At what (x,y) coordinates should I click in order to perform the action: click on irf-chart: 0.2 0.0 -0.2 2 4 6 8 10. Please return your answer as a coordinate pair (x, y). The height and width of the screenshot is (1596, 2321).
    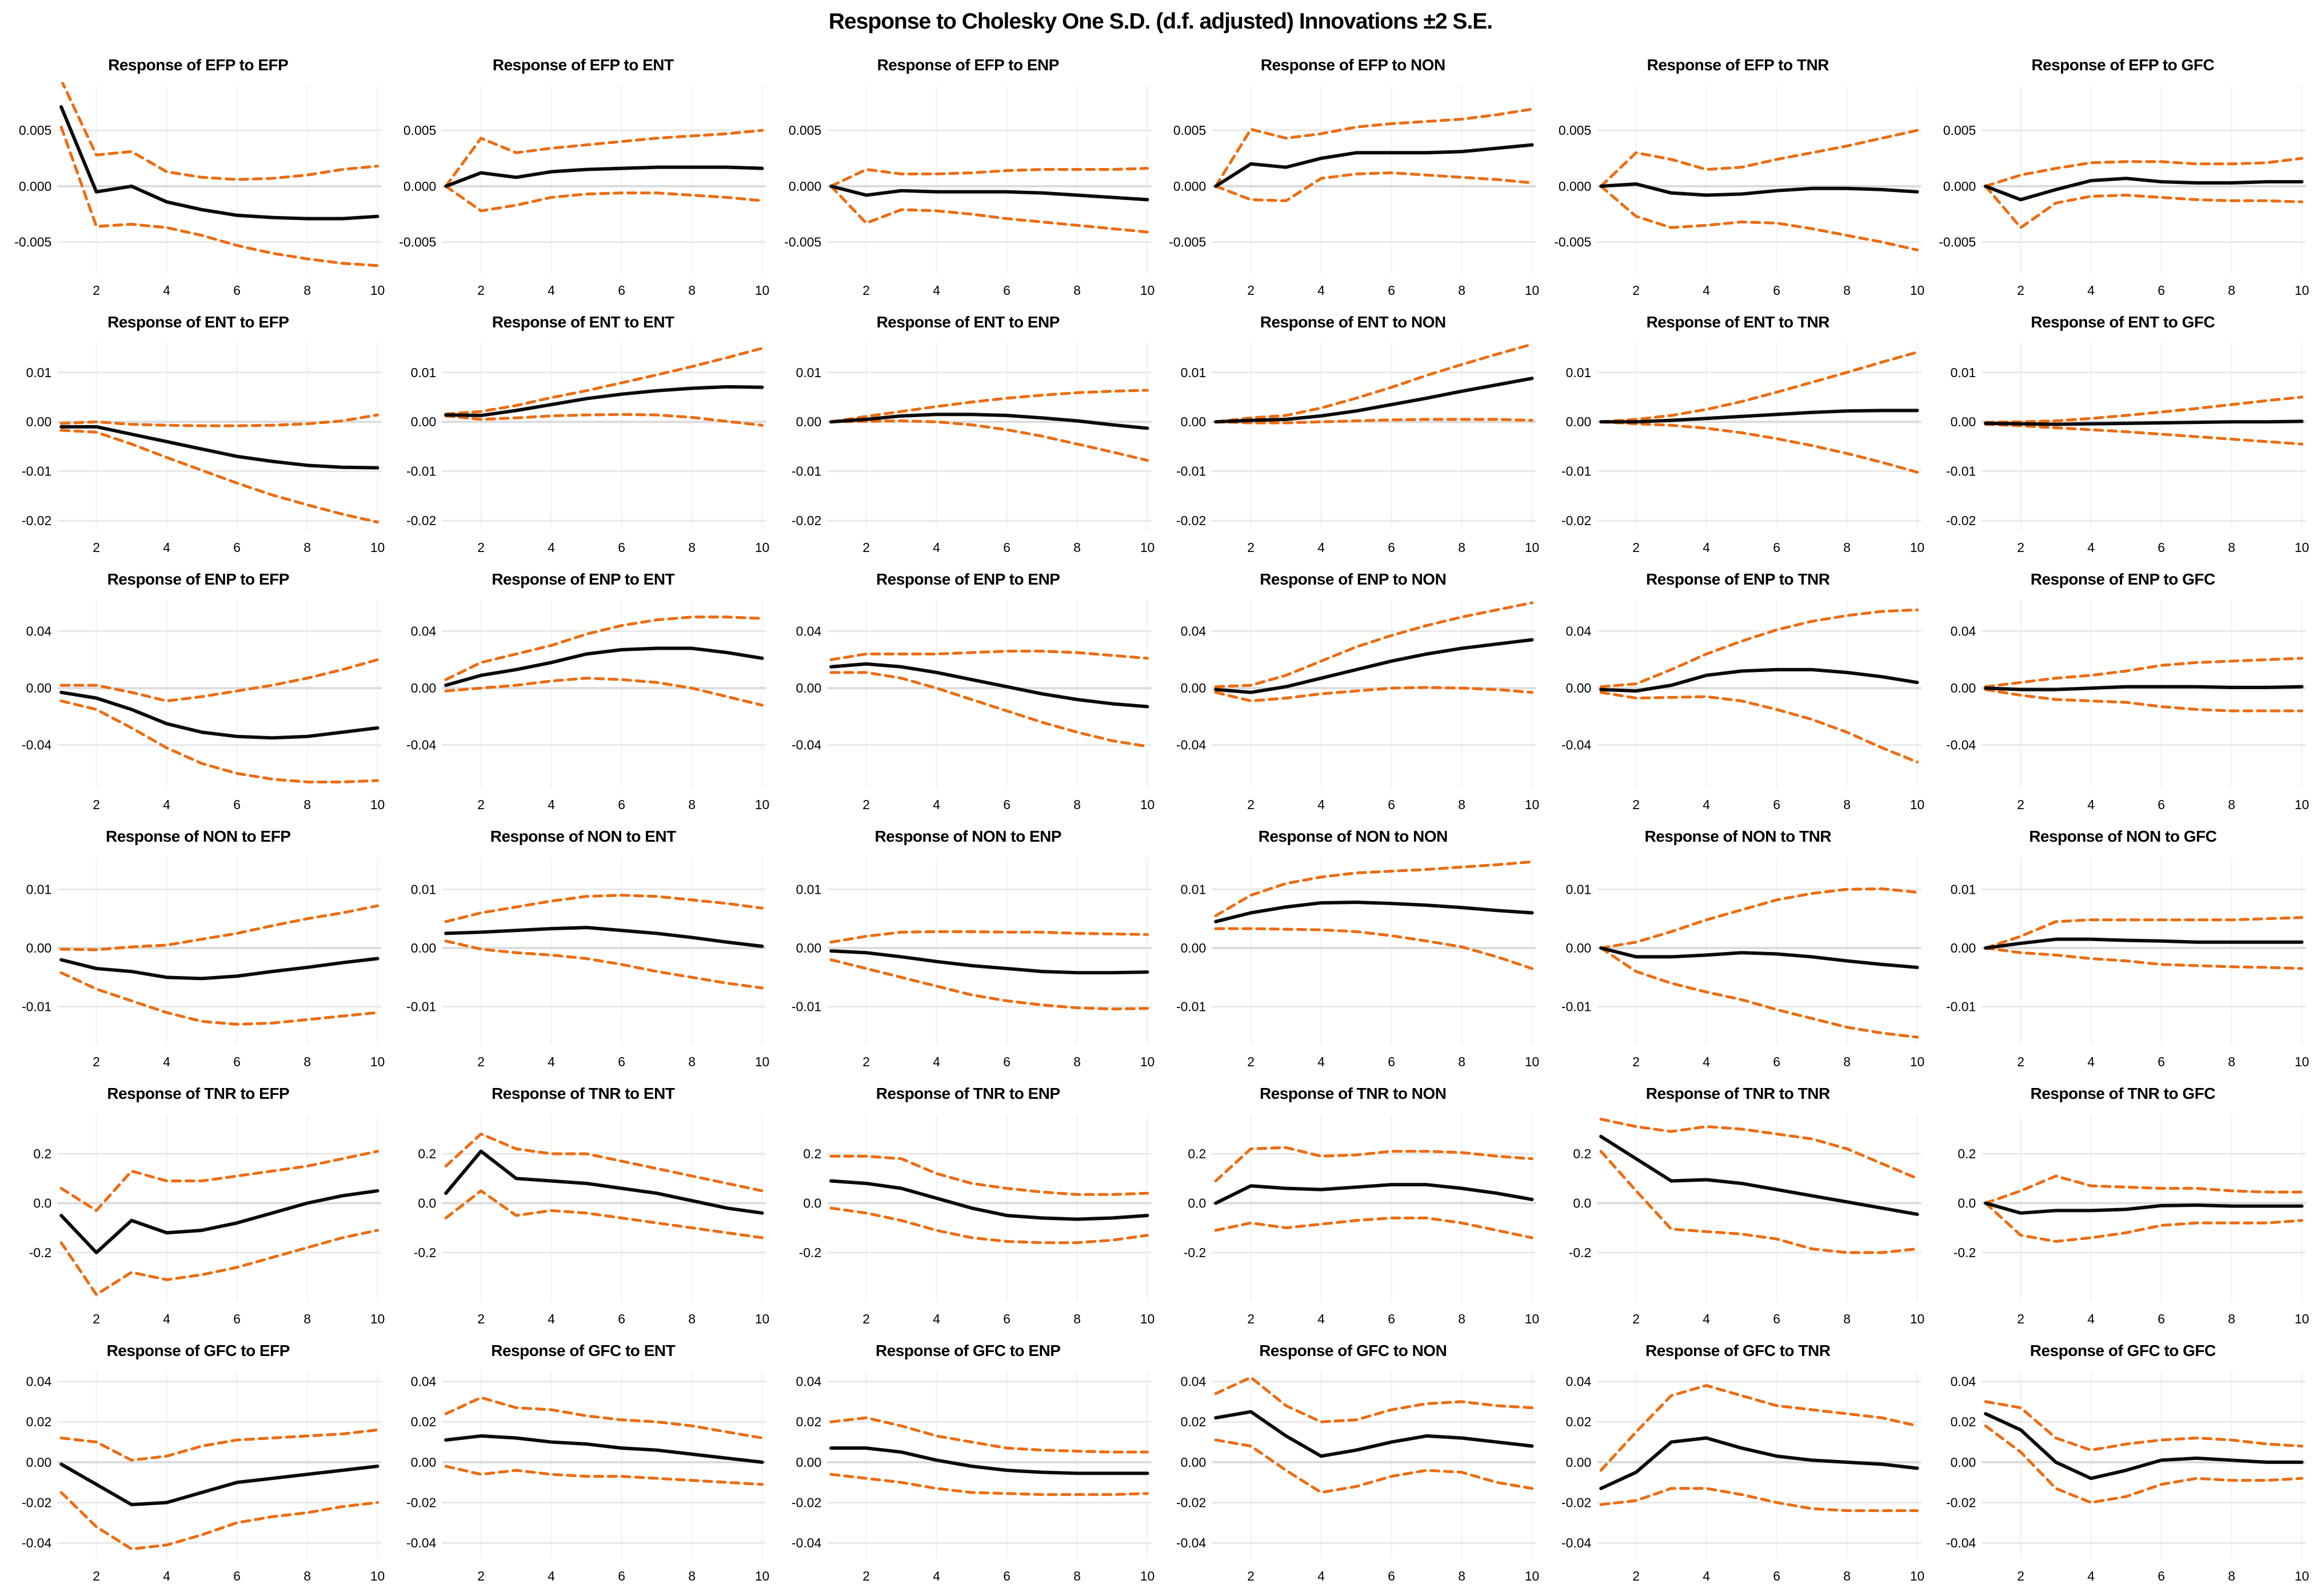
    Looking at the image, I should click on (1746, 1220).